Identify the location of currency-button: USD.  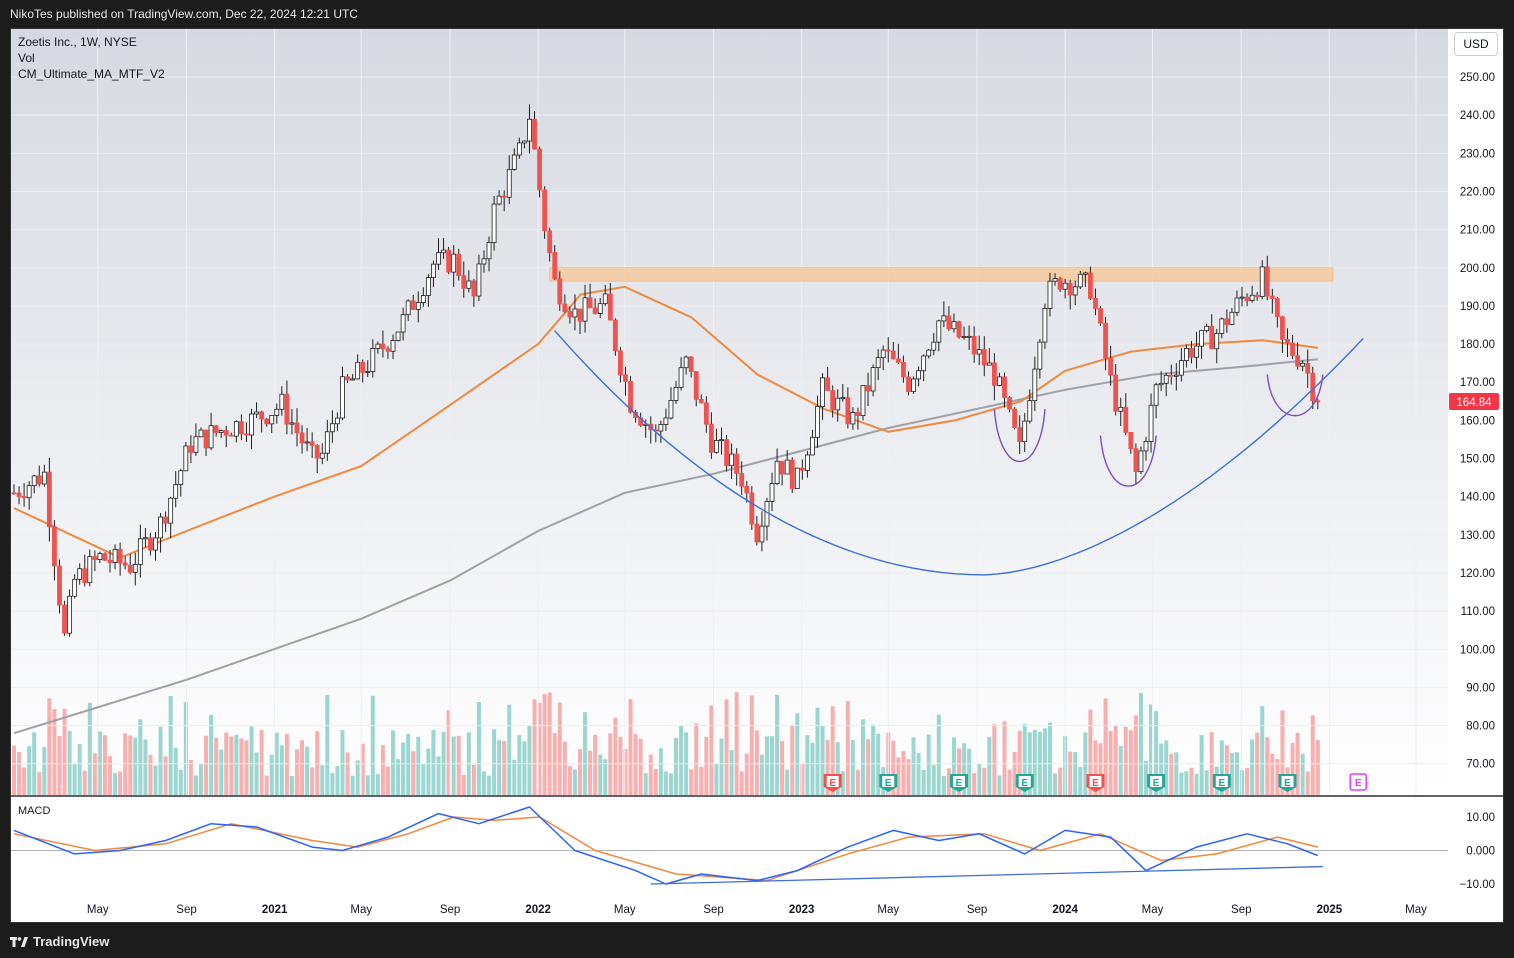
(1476, 44).